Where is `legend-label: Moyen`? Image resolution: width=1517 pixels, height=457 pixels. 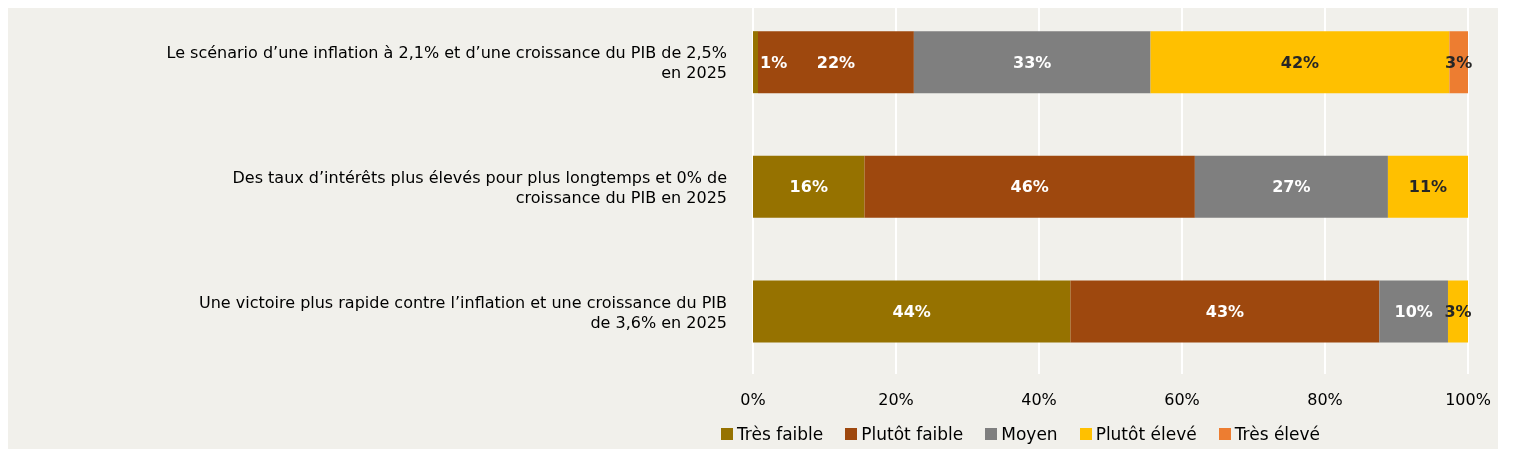
legend-label: Moyen is located at coordinates (1029, 434).